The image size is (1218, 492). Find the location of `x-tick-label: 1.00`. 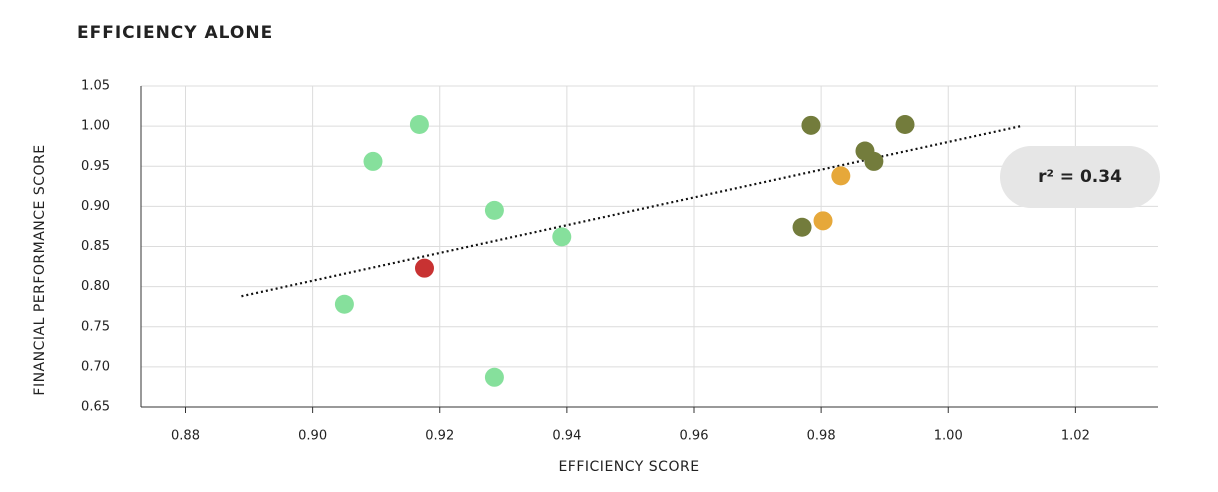

x-tick-label: 1.00 is located at coordinates (948, 436).